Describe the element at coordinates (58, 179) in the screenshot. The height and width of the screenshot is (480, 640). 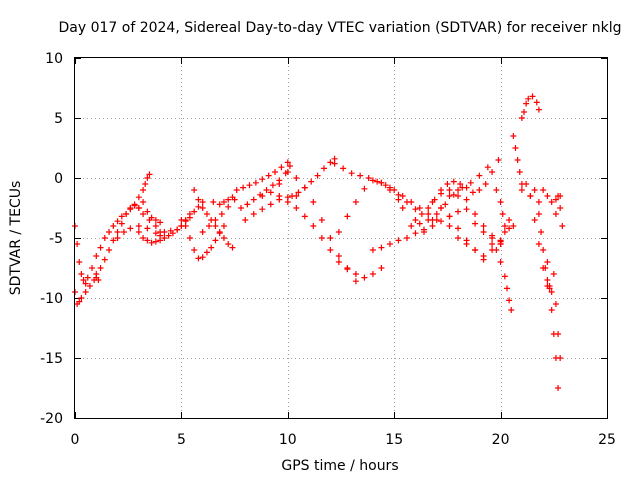
I see `y-tick-label: 0` at that location.